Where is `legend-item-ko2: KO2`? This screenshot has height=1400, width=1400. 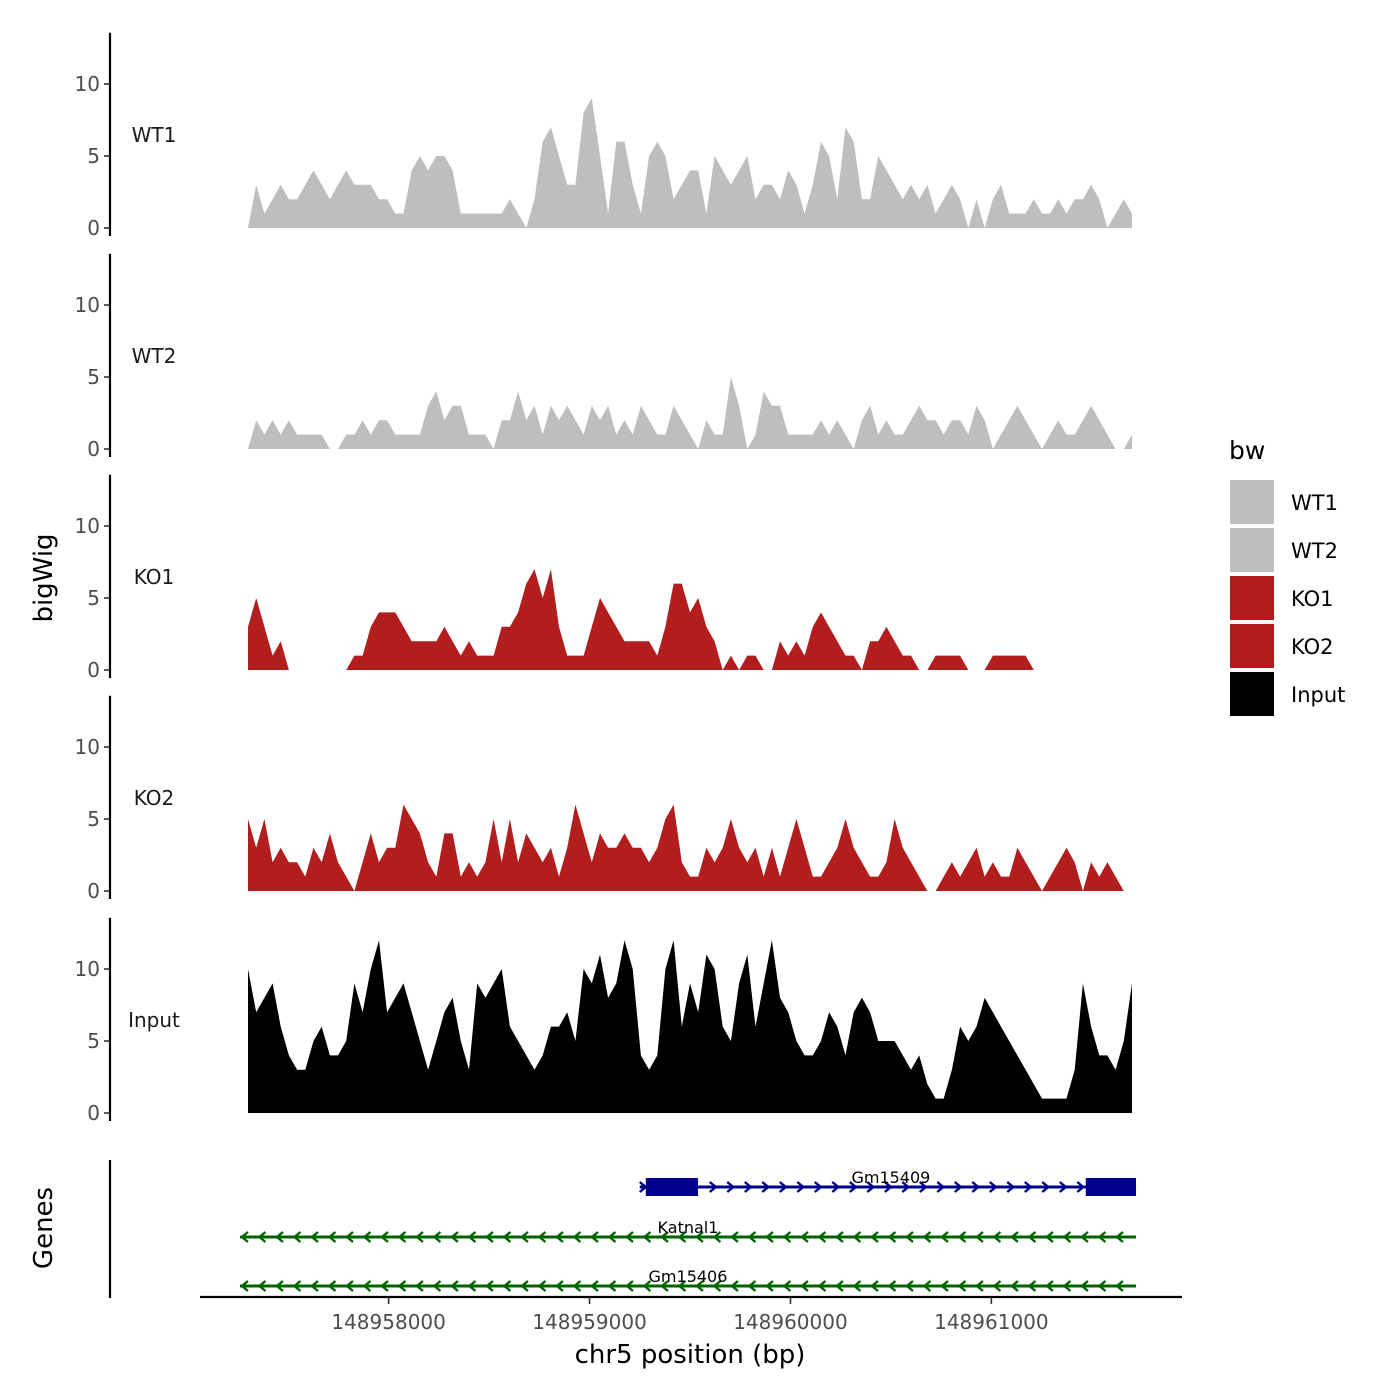 legend-item-ko2: KO2 is located at coordinates (1282, 646).